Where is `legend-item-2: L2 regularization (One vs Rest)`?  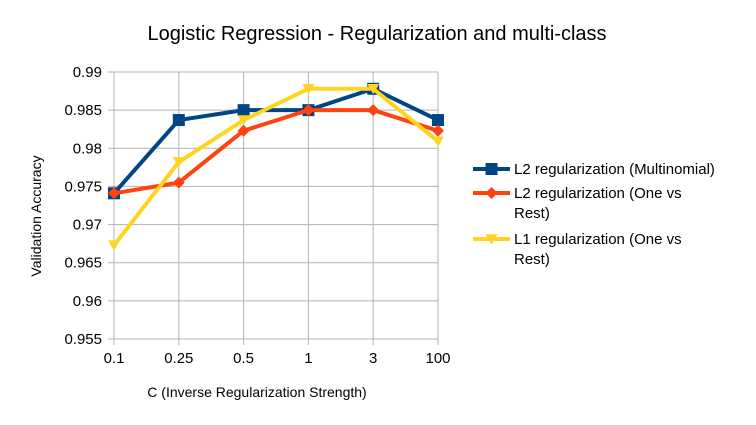 legend-item-2: L2 regularization (One vs Rest) is located at coordinates (577, 203).